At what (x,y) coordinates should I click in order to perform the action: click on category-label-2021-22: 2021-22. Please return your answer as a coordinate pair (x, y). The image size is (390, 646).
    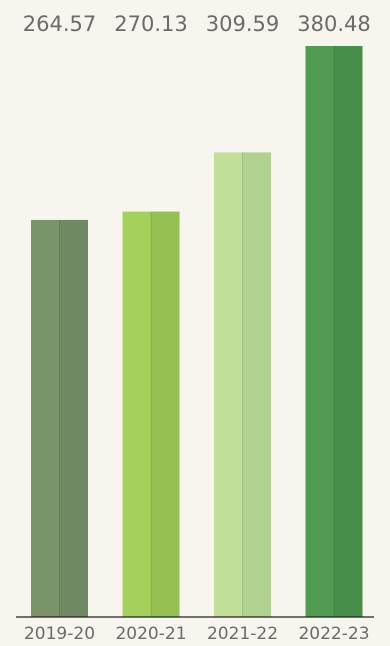
    Looking at the image, I should click on (242, 634).